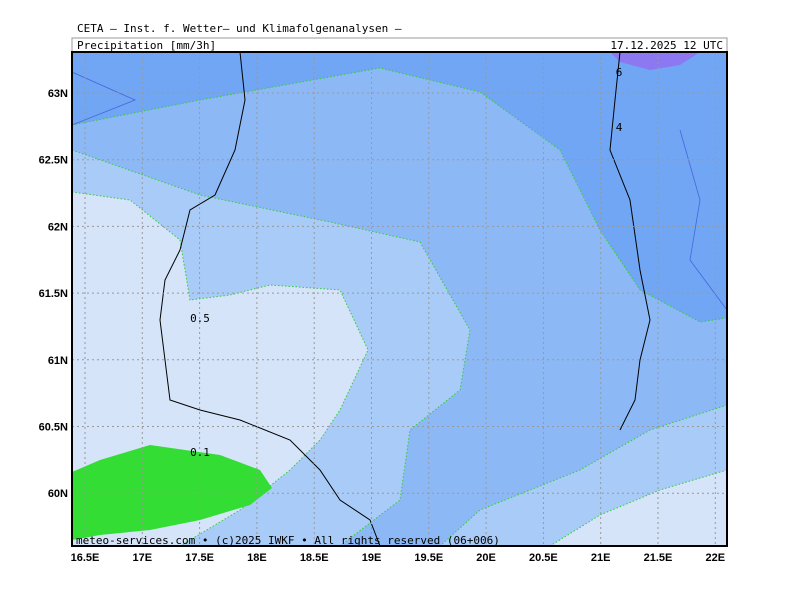 This screenshot has width=800, height=600. Describe the element at coordinates (372, 558) in the screenshot. I see `lon-label: 19E` at that location.